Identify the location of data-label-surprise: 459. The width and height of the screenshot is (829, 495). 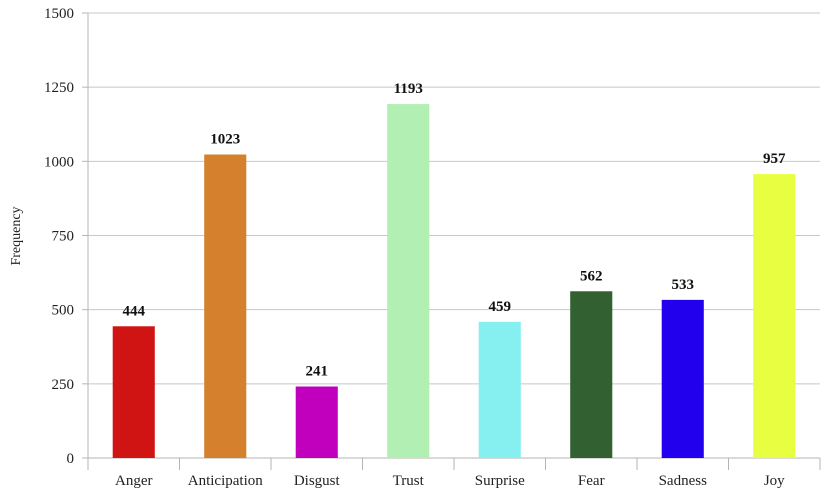
(500, 307).